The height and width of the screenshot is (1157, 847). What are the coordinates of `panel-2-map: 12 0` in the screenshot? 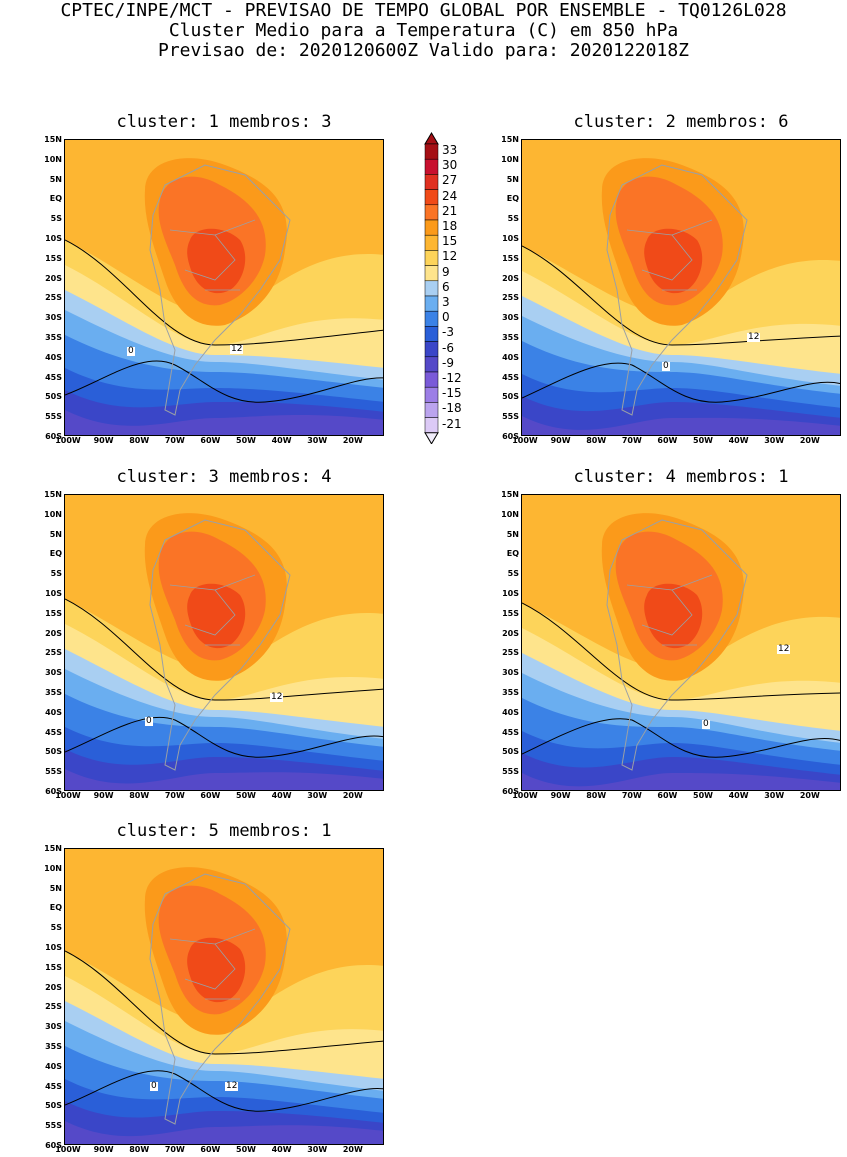 It's located at (681, 287).